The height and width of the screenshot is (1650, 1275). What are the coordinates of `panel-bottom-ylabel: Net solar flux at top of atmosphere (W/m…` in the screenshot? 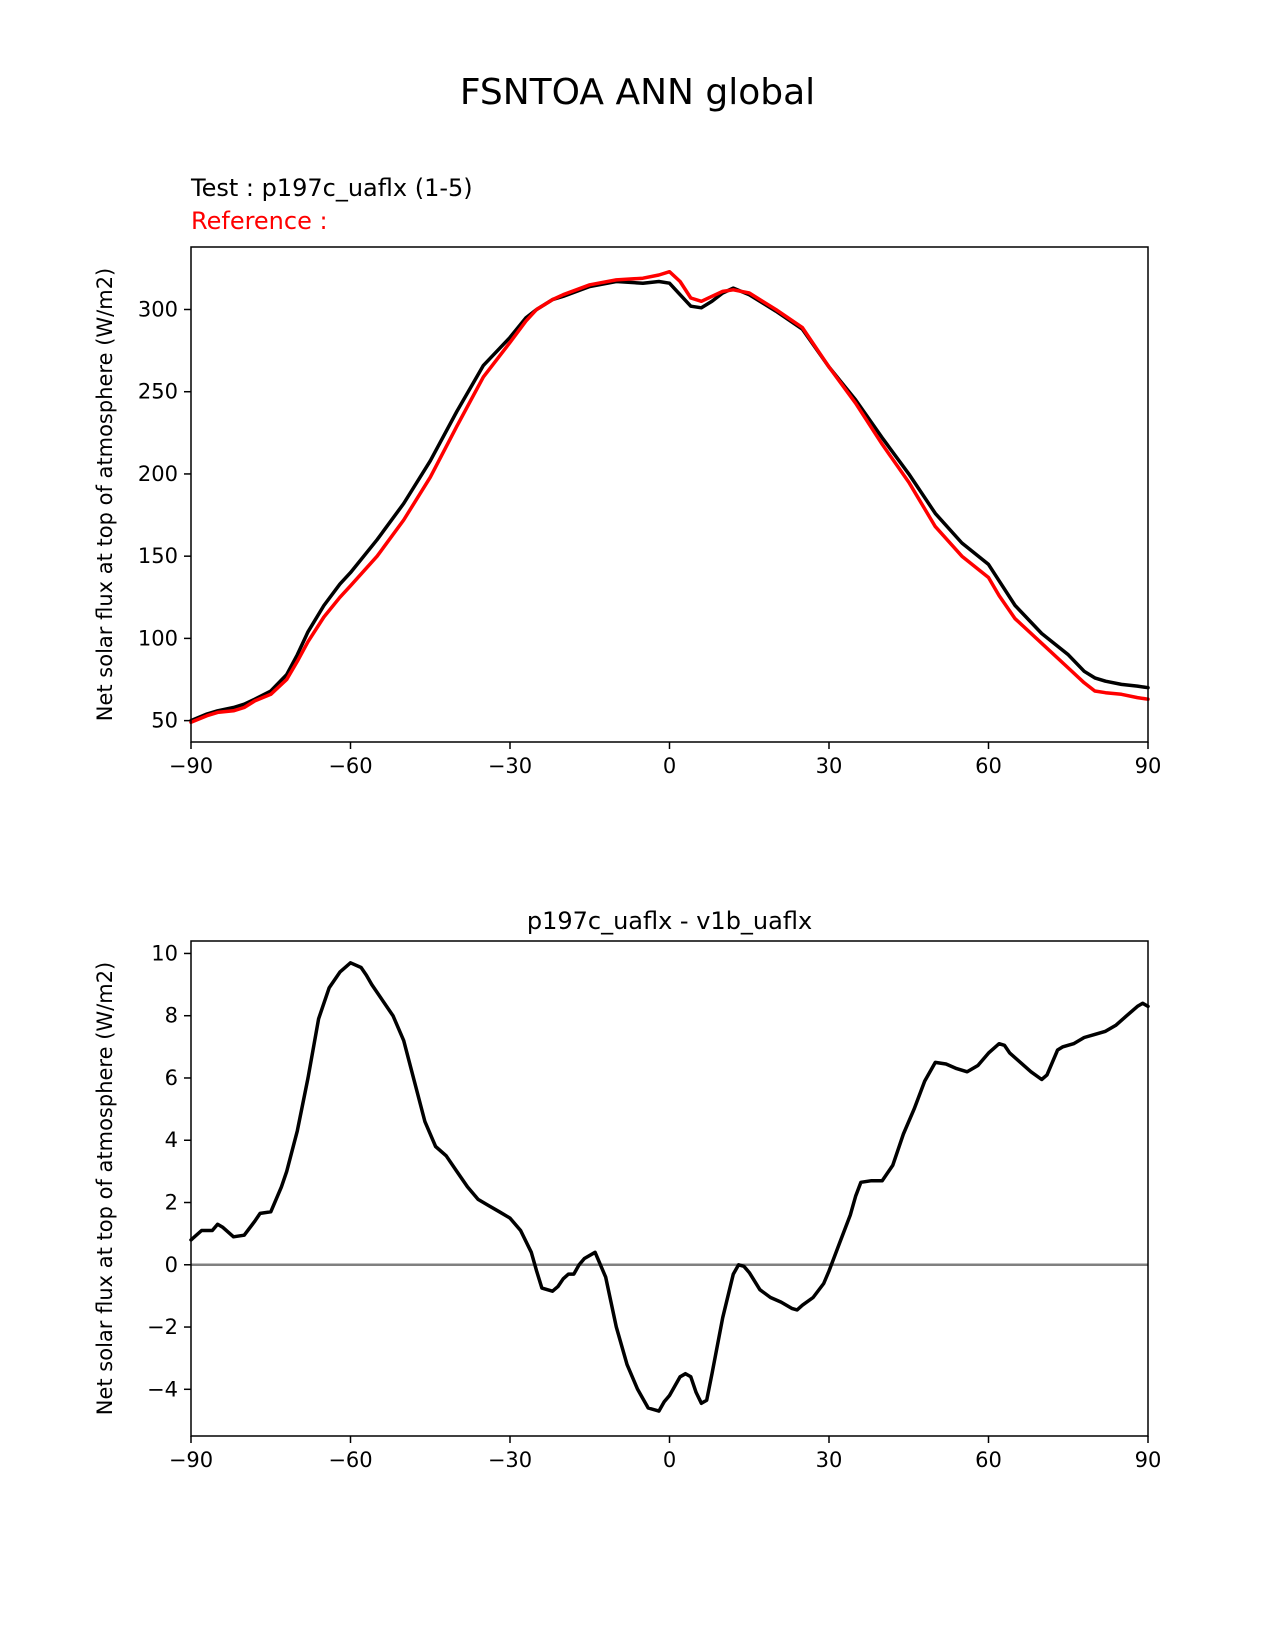 It's located at (105, 1188).